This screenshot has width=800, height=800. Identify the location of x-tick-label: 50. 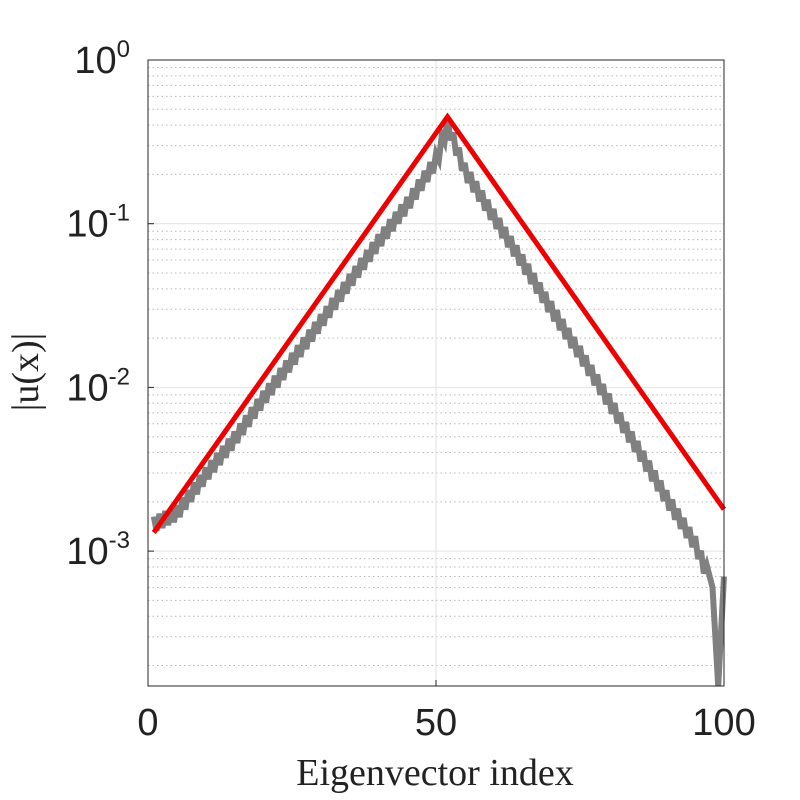
(436, 723).